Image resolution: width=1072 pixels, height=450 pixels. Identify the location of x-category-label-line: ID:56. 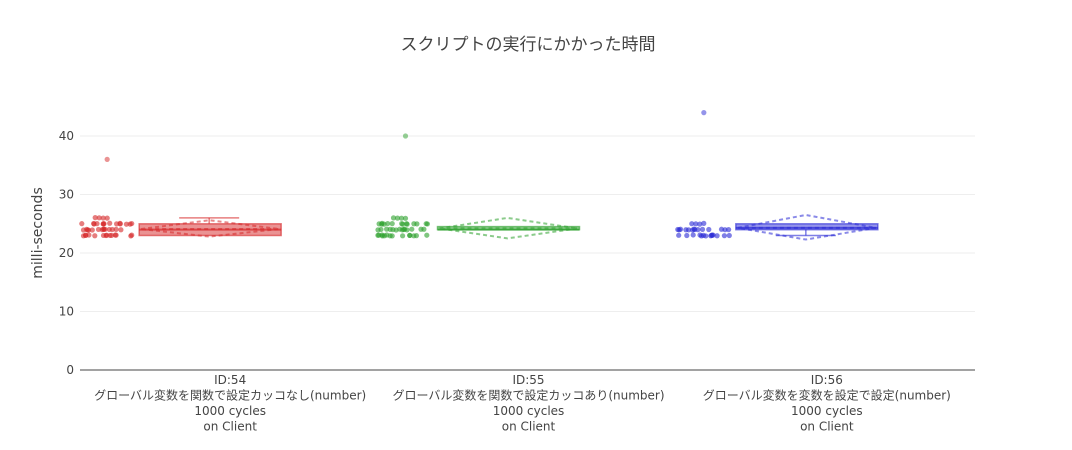
(827, 380).